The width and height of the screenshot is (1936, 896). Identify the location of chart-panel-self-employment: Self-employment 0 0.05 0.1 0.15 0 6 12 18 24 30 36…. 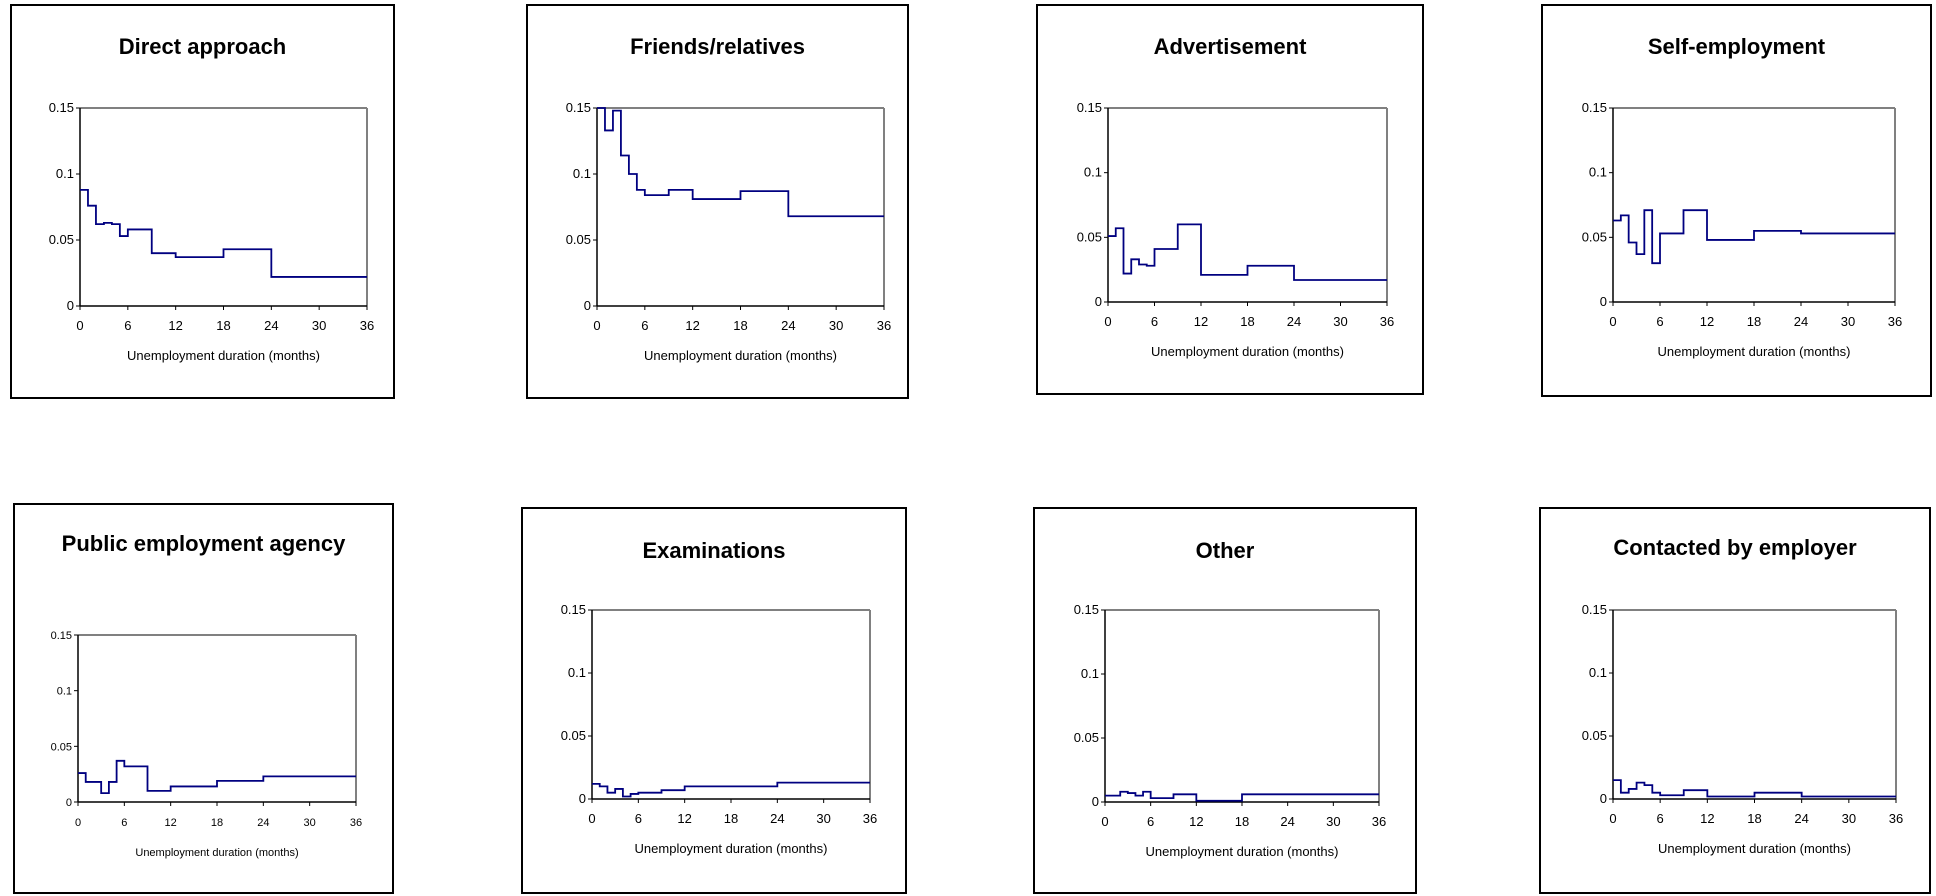
(1736, 200).